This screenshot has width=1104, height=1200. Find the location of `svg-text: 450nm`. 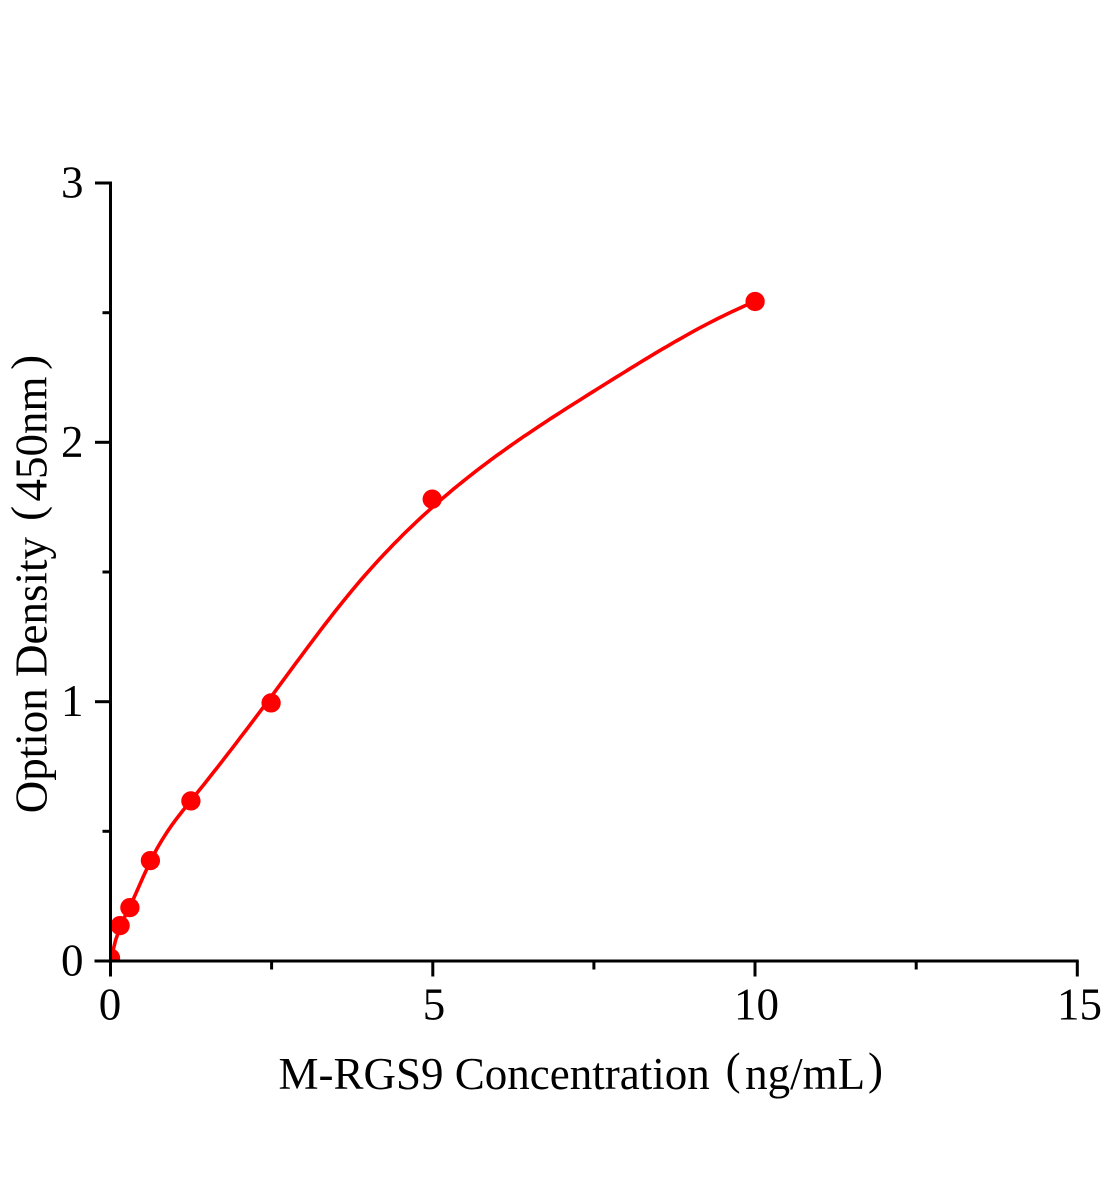

svg-text: 450nm is located at coordinates (32, 438).